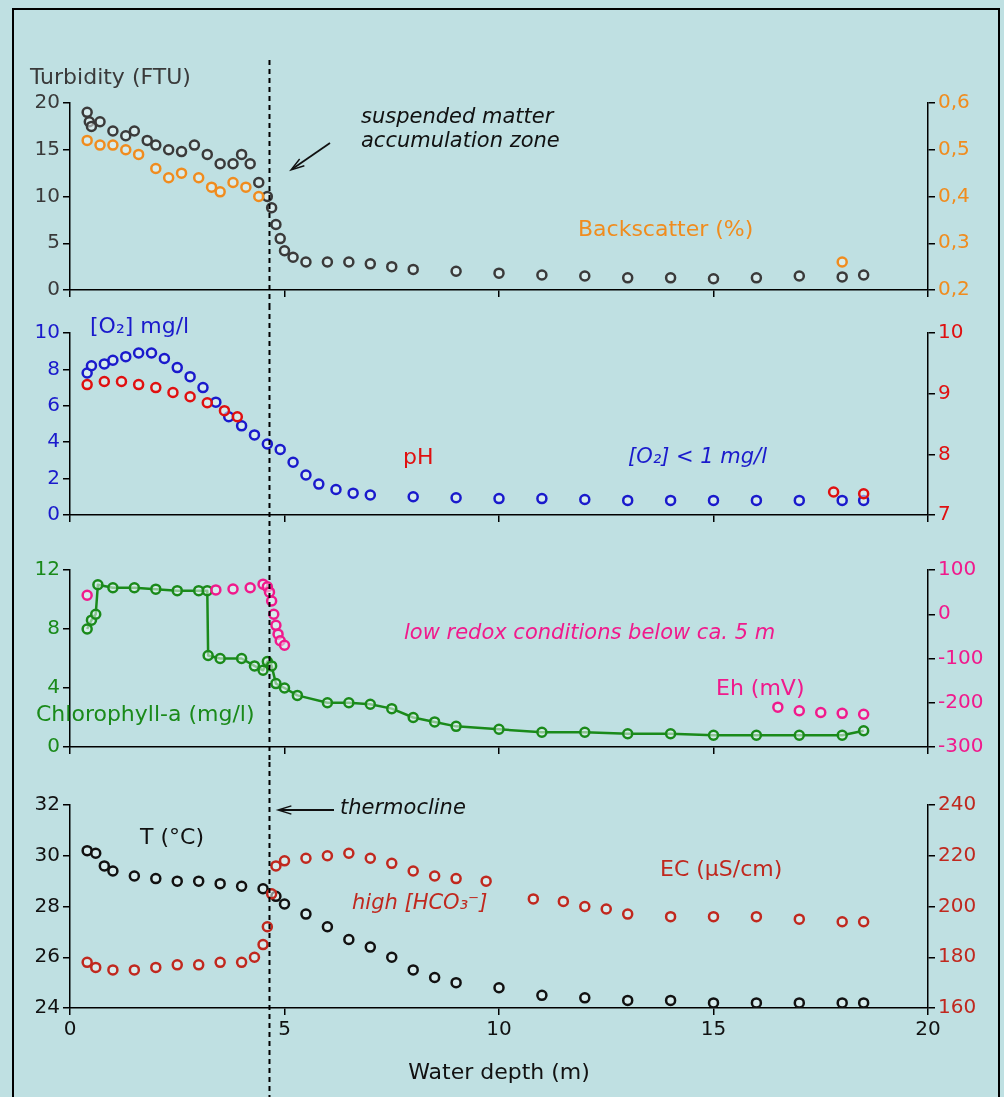 This screenshot has height=1097, width=1004. What do you see at coordinates (47, 101) in the screenshot?
I see `y-tick-label: 20` at bounding box center [47, 101].